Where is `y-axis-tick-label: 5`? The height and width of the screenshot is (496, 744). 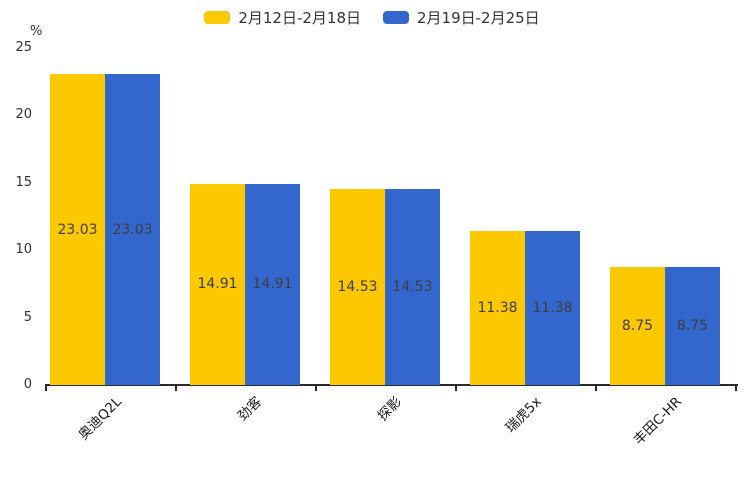
y-axis-tick-label: 5 is located at coordinates (27, 317).